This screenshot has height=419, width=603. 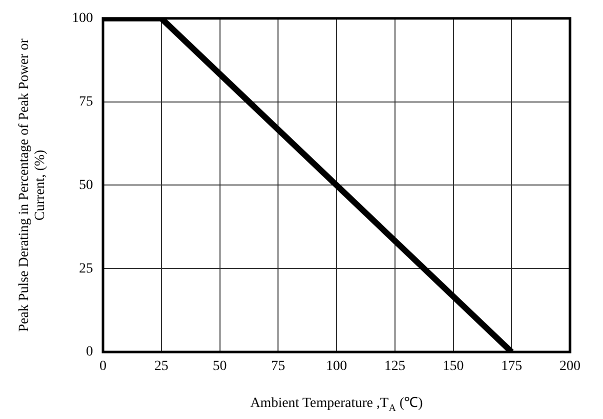 I want to click on y-tick-label: 50, so click(x=86, y=185).